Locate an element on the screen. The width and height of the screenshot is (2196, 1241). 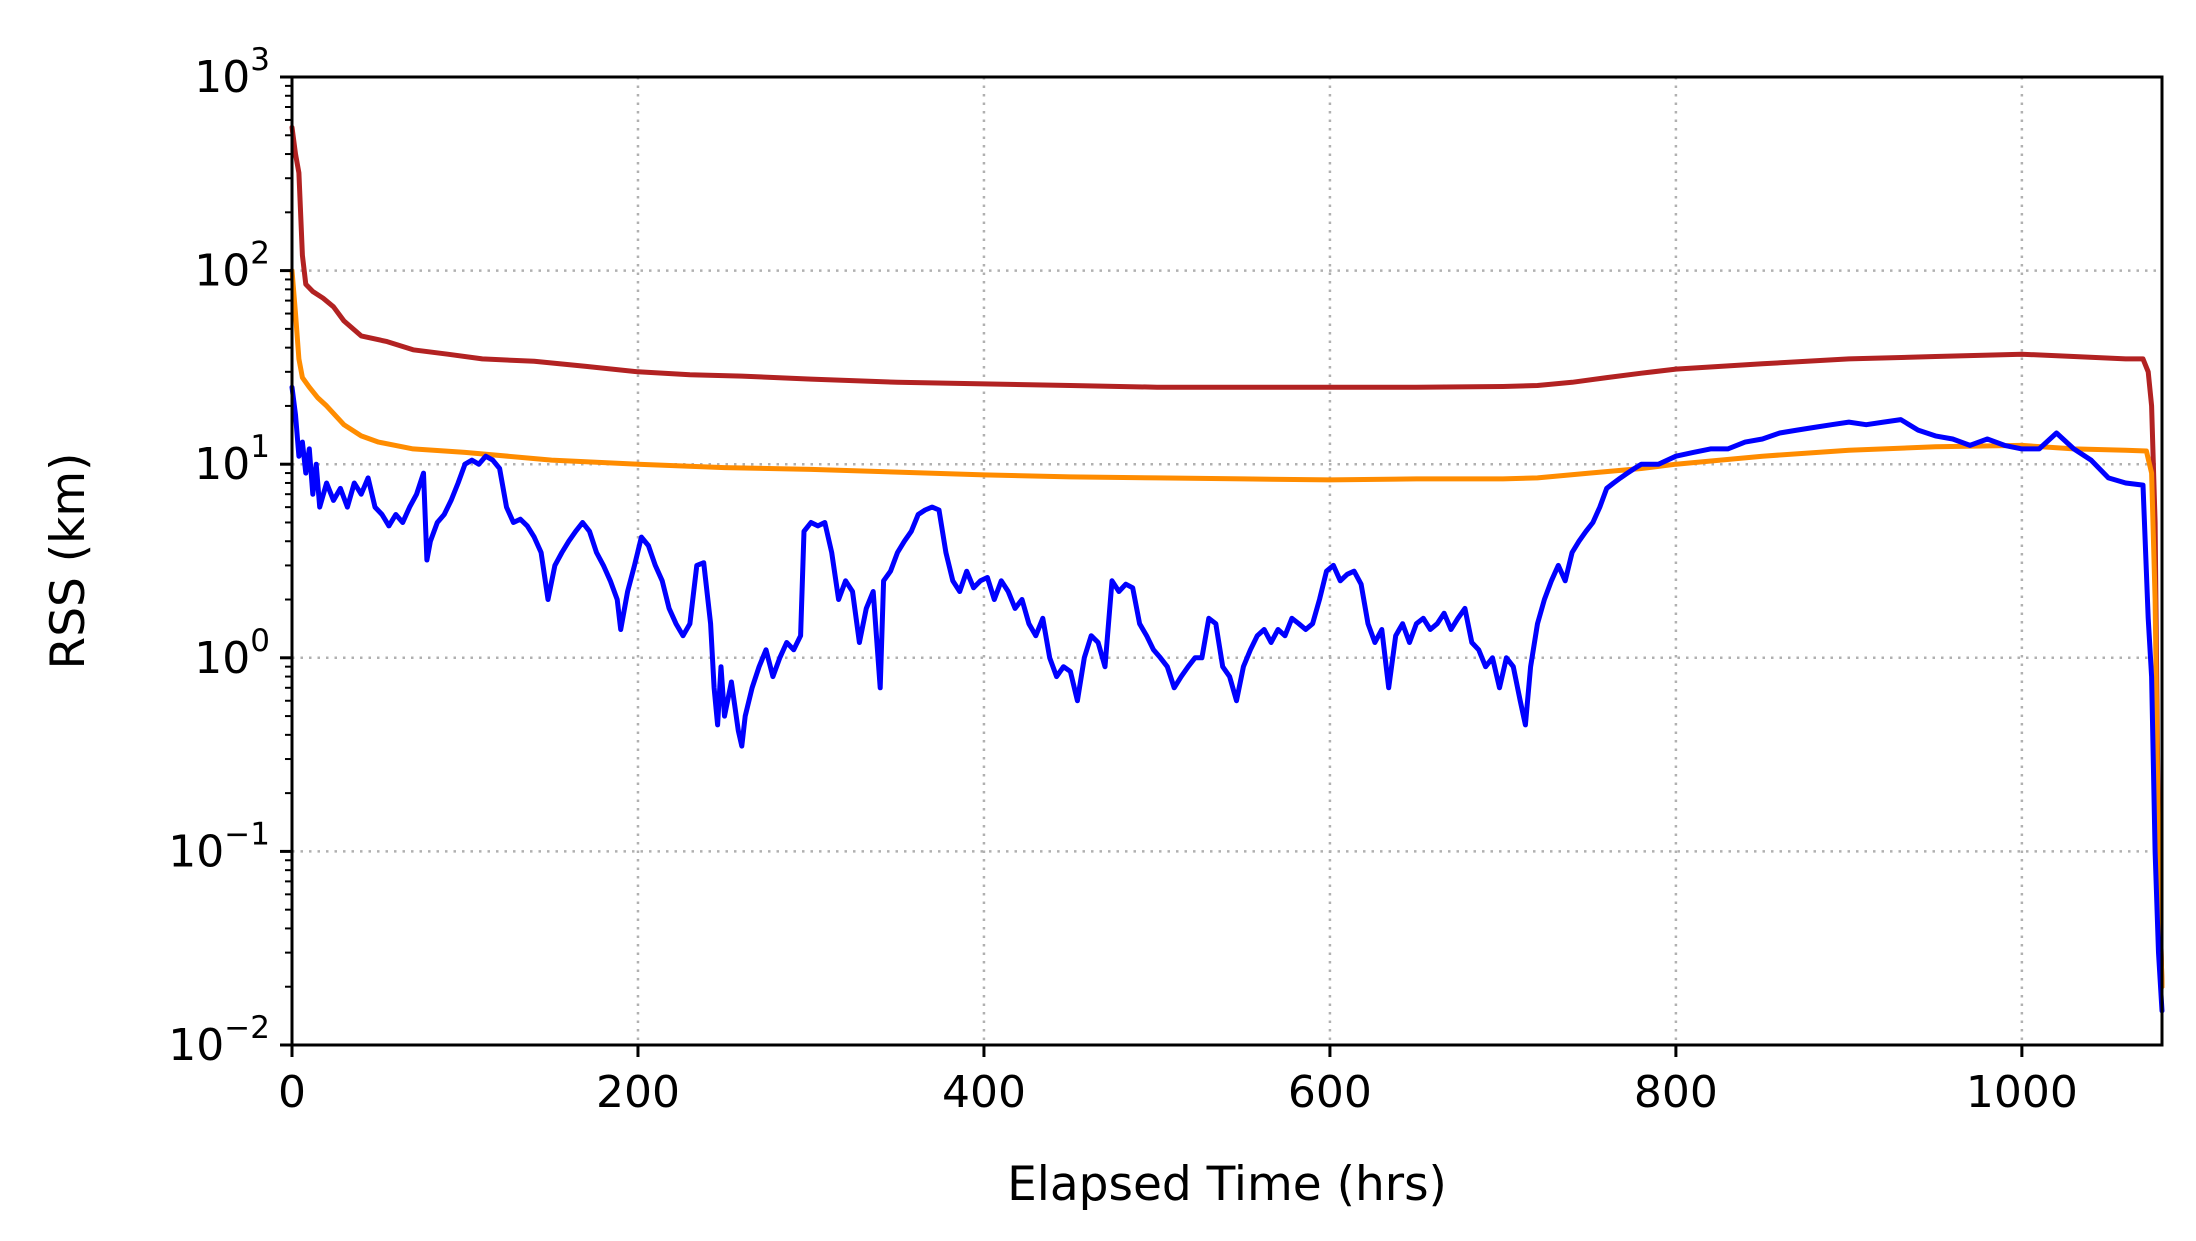
y-tick-label: 10² is located at coordinates (232, 266).